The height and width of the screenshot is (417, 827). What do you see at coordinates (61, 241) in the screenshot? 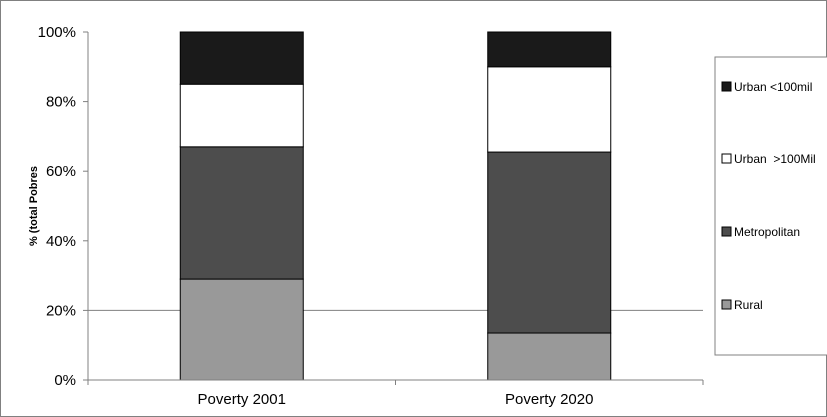
I see `y-tick-label: 40%` at bounding box center [61, 241].